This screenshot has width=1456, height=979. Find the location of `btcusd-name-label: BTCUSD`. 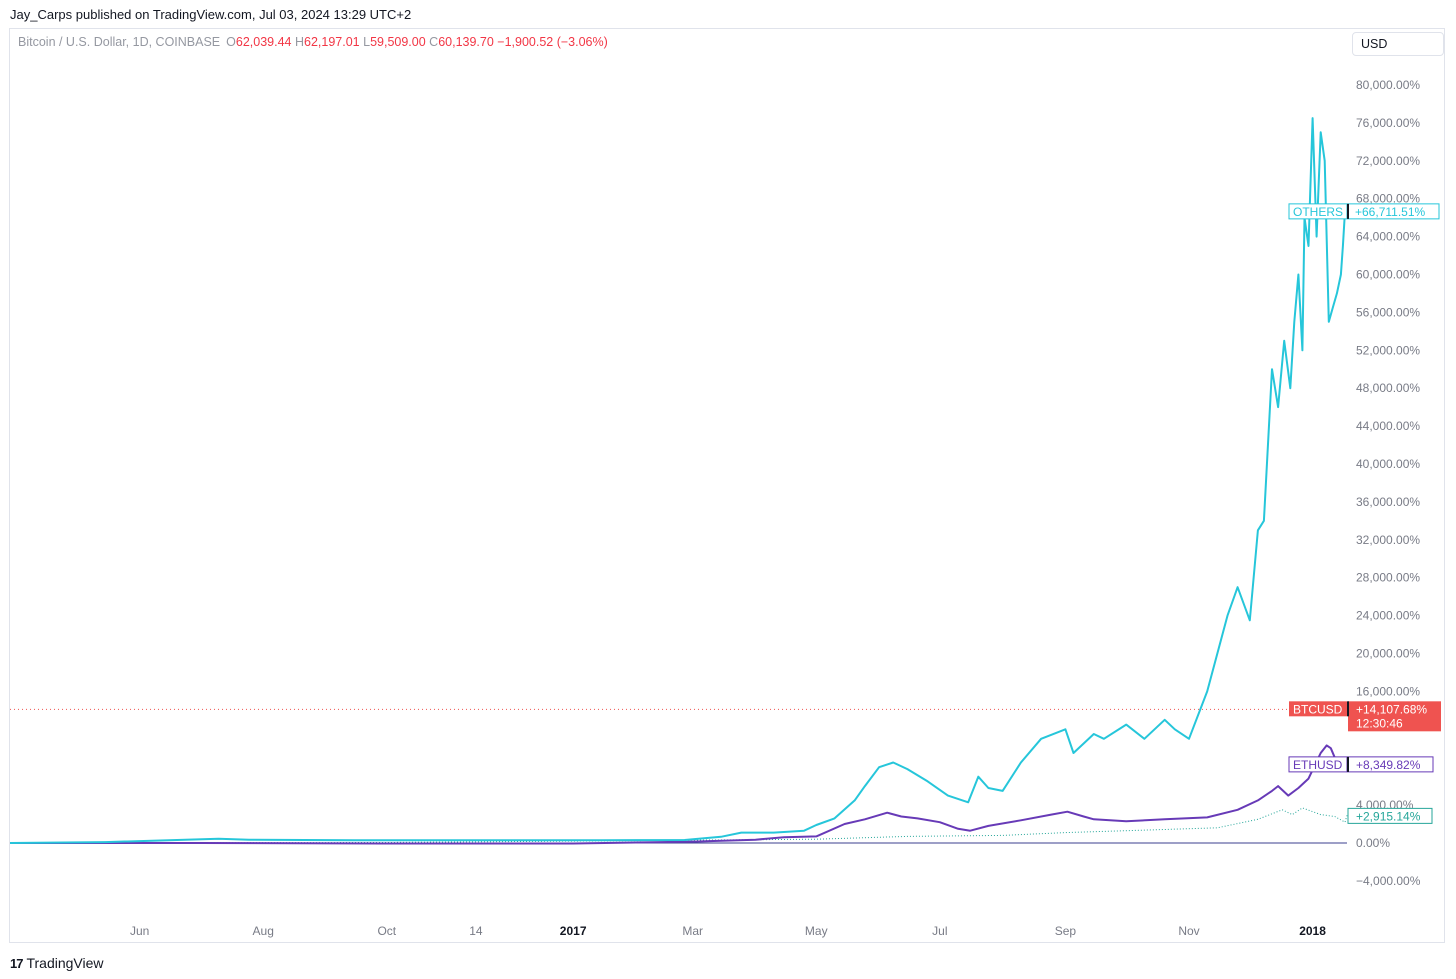

btcusd-name-label: BTCUSD is located at coordinates (1318, 709).